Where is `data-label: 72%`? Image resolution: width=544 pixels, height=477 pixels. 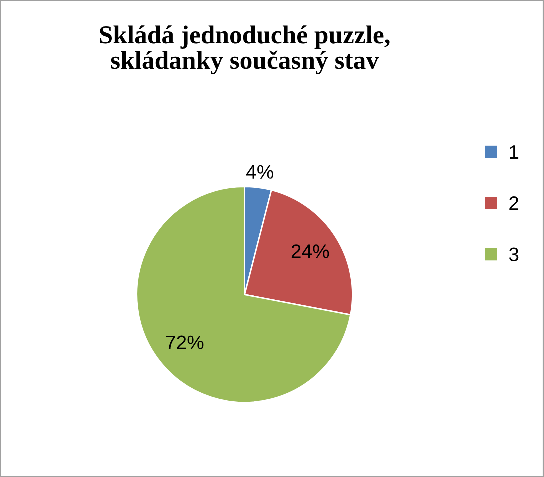 data-label: 72% is located at coordinates (185, 343).